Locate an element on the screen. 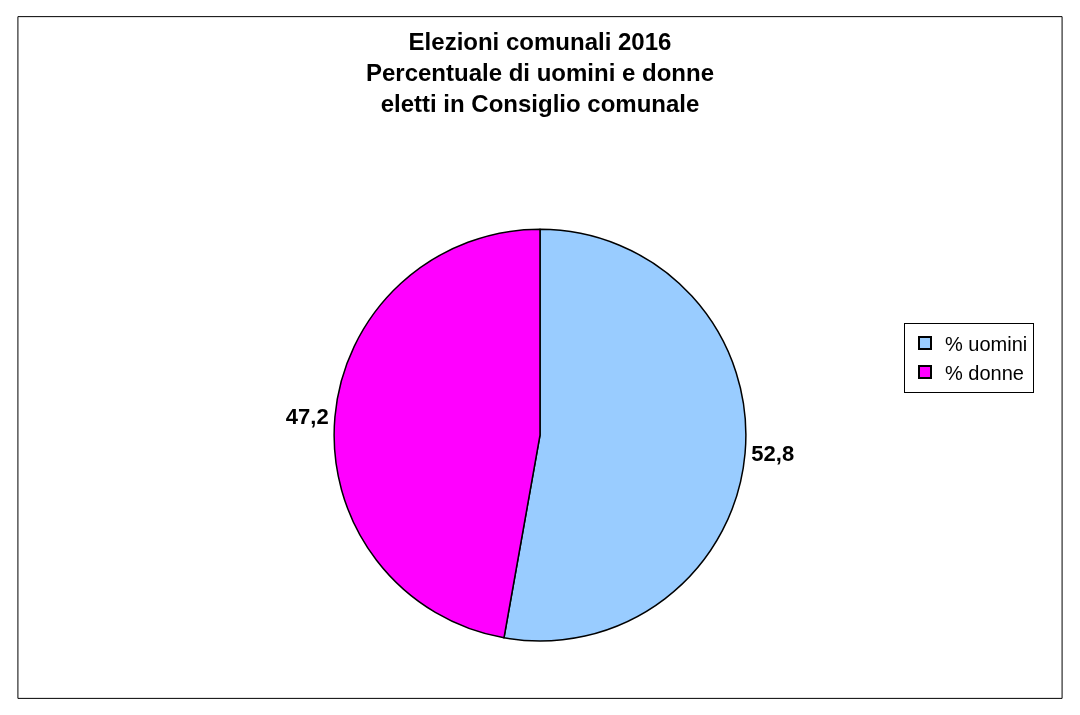  legend-label: % uomini is located at coordinates (986, 343).